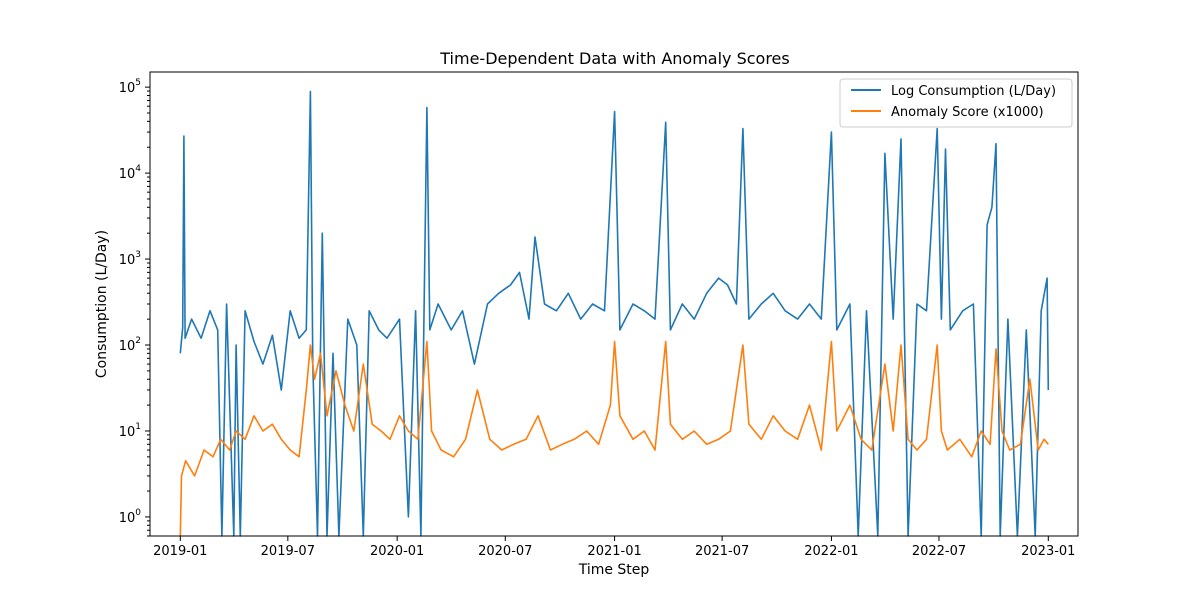  I want to click on chart-title: Time-Dependent Data with Anomaly Scores, so click(614, 58).